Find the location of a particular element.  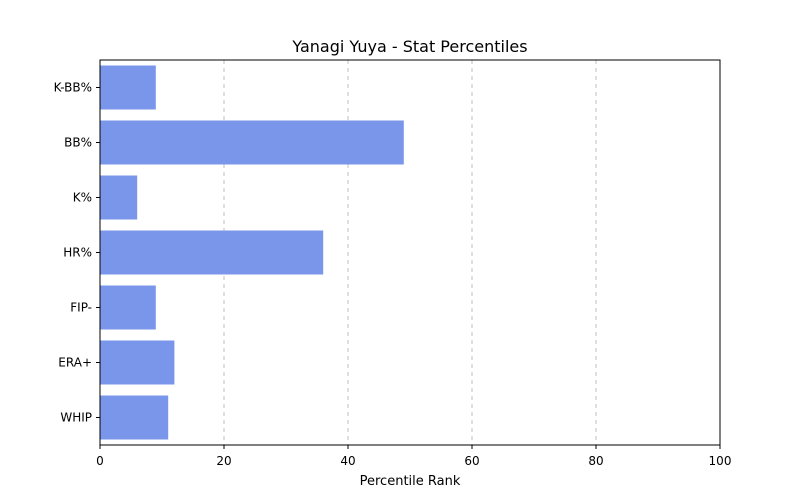

x-tick-label: 20 is located at coordinates (223, 461).